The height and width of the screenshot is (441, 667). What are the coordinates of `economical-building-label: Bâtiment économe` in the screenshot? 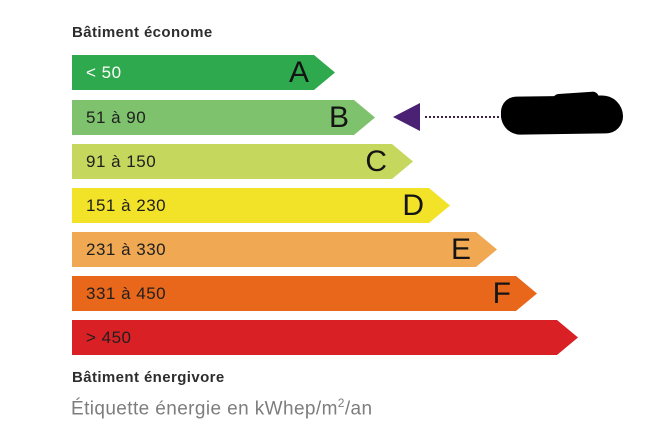 It's located at (142, 32).